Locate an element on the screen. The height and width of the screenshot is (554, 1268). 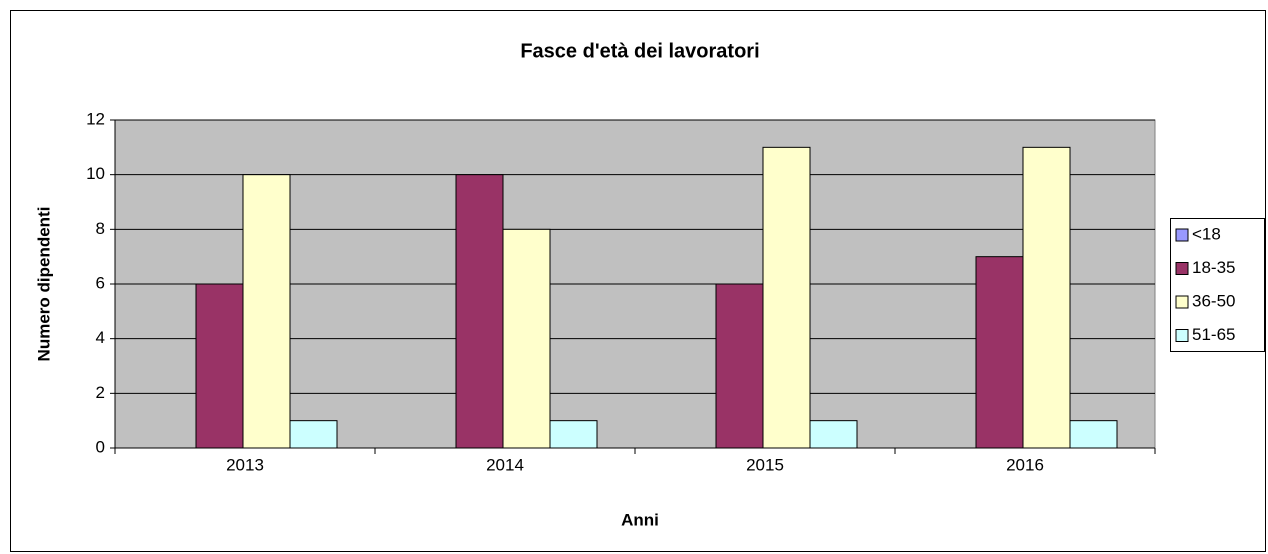
legend-label: 36-50 is located at coordinates (1213, 300).